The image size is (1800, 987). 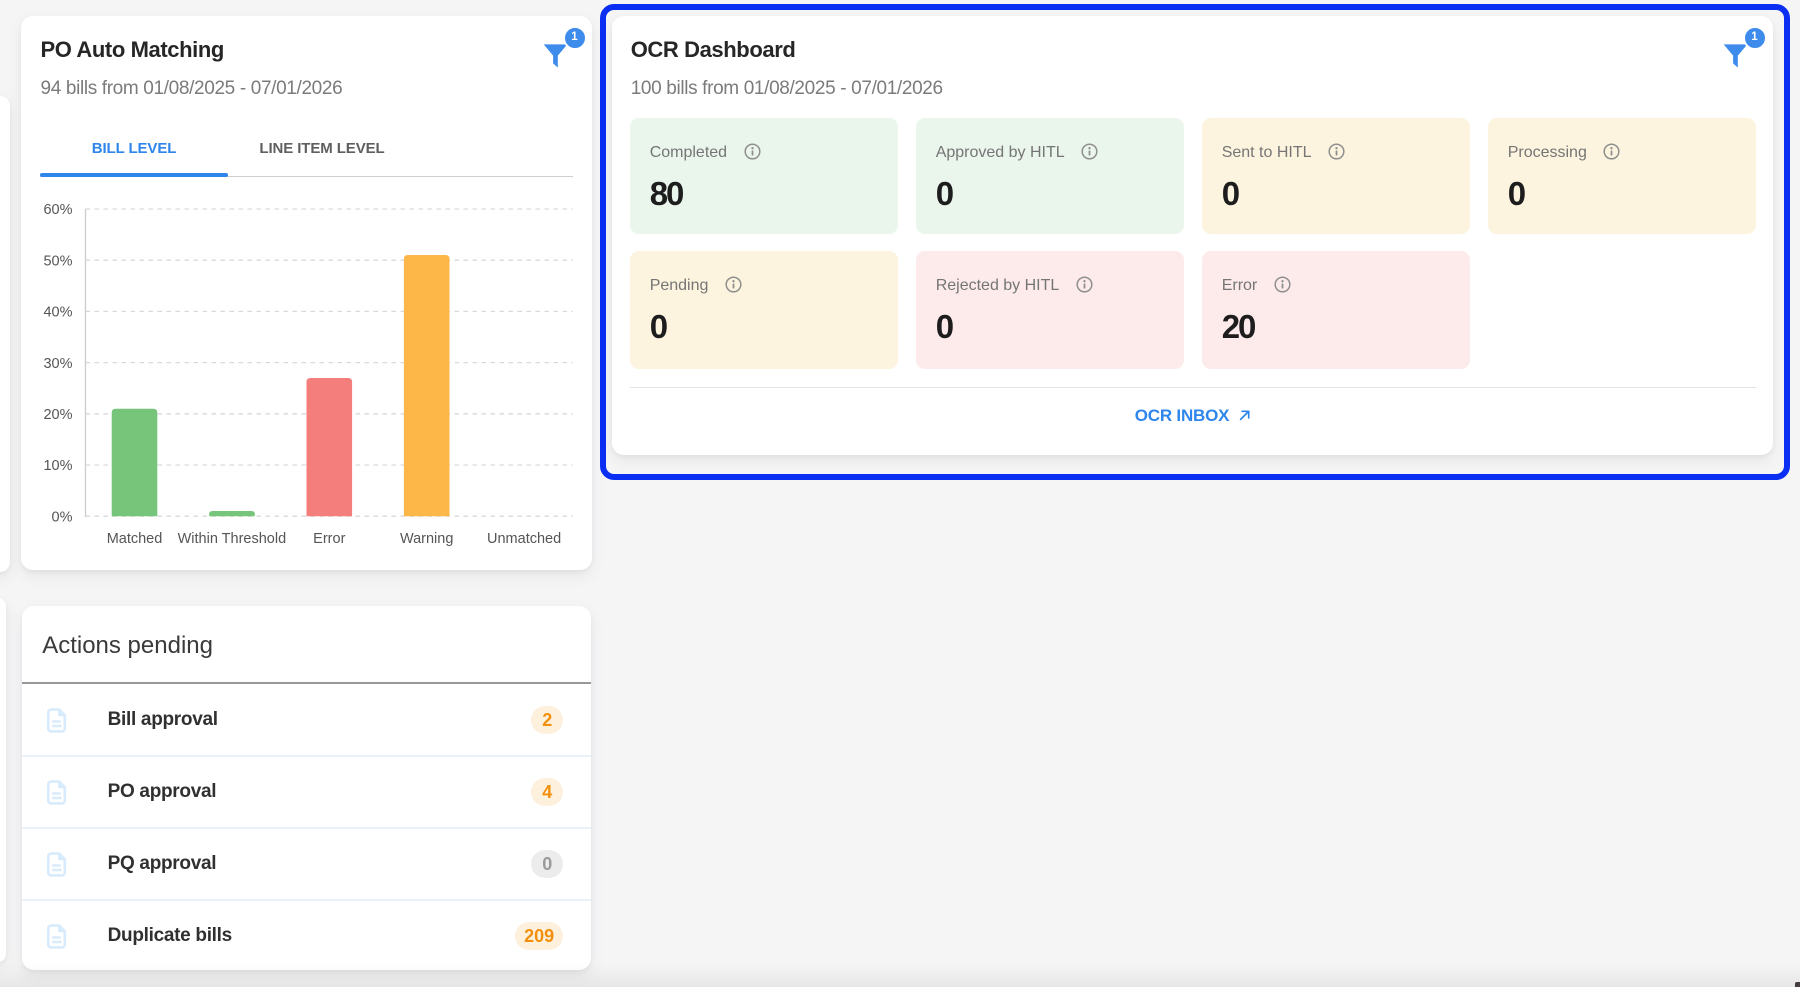 What do you see at coordinates (135, 539) in the screenshot?
I see `svg-text: Matched` at bounding box center [135, 539].